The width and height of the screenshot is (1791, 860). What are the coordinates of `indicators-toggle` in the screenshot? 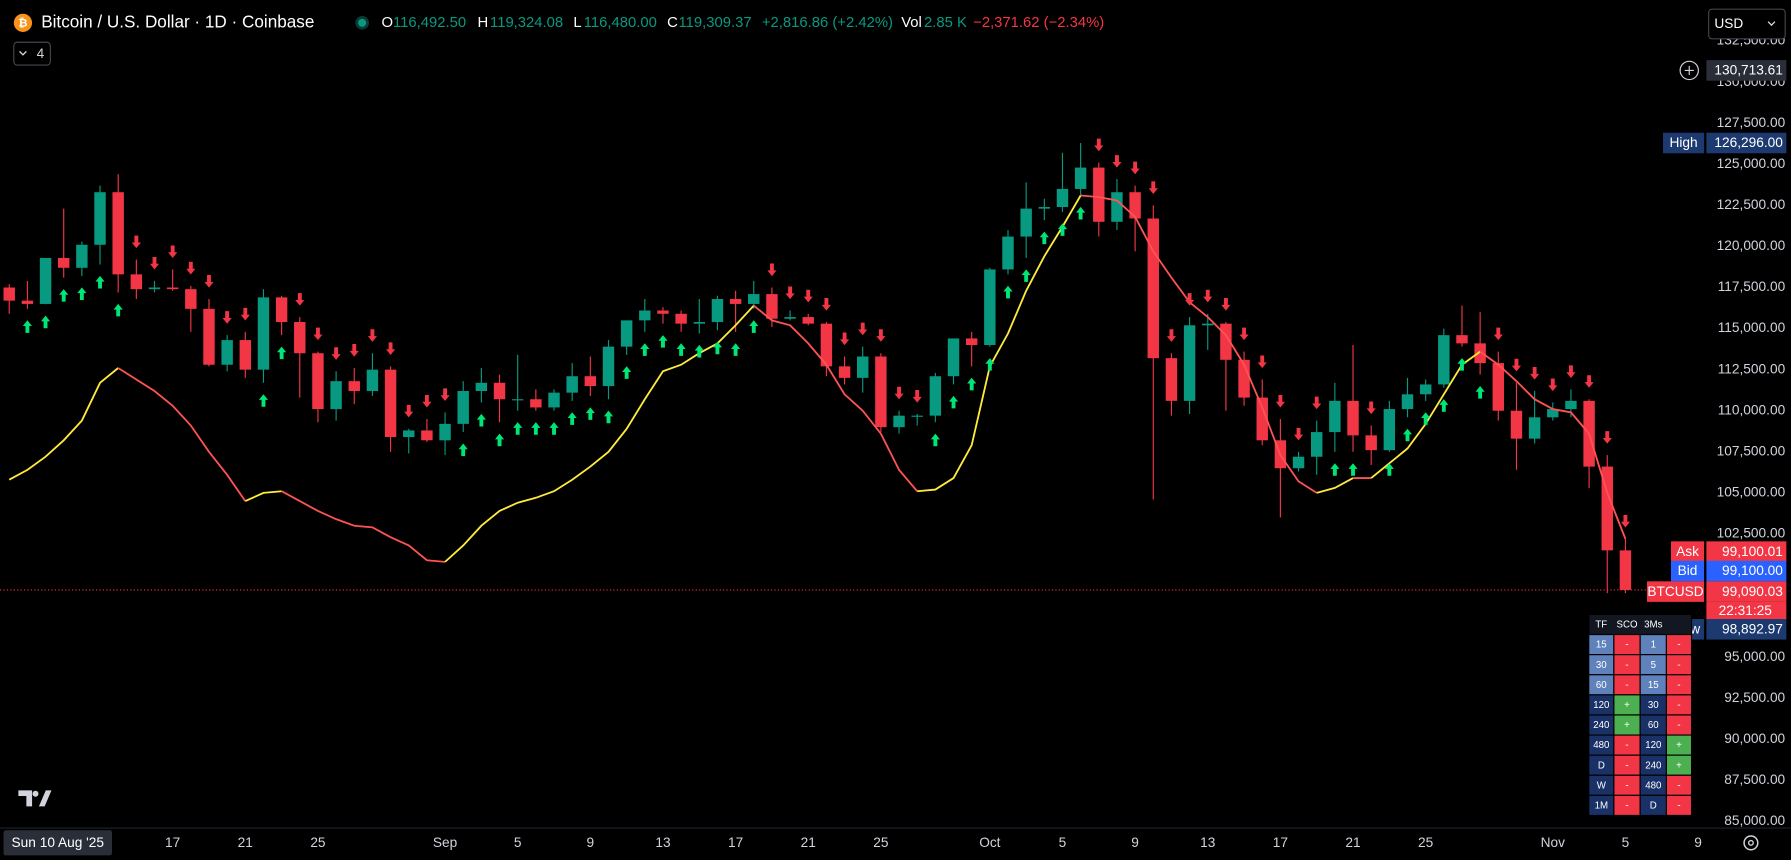 It's located at (32, 53).